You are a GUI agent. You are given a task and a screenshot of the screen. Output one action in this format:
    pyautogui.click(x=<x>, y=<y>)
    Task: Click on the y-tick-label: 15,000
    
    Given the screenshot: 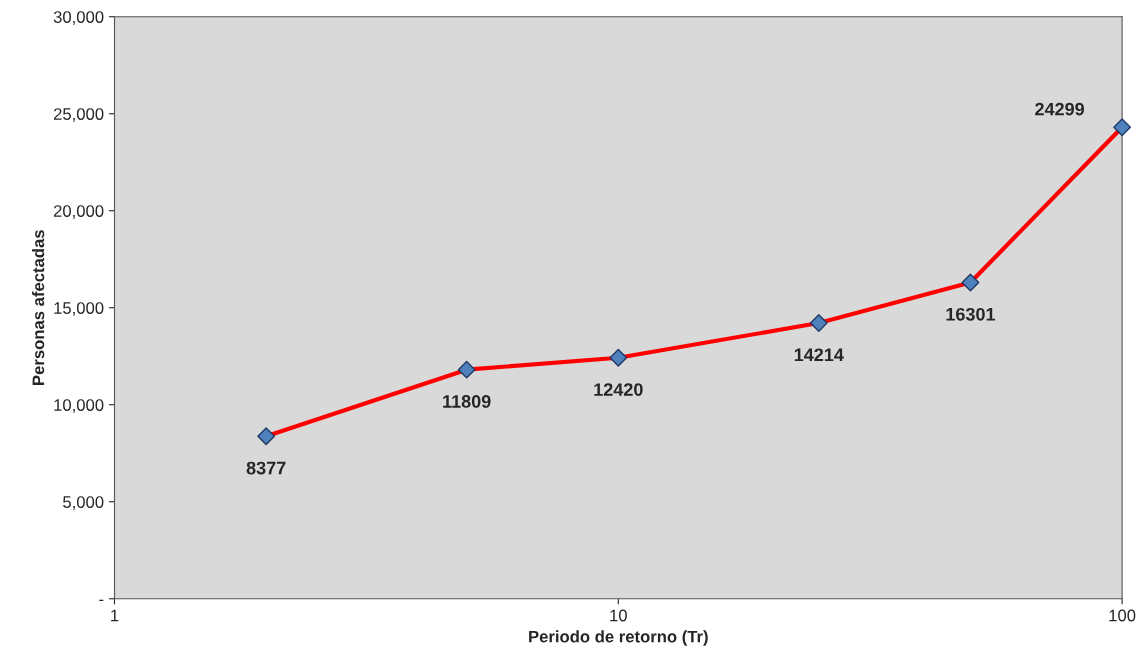 What is the action you would take?
    pyautogui.click(x=79, y=309)
    